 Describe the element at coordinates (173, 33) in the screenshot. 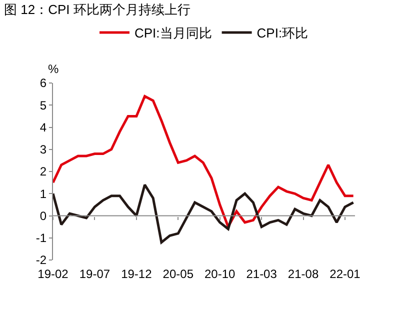

I see `legend-label: CPI:当月同比` at that location.